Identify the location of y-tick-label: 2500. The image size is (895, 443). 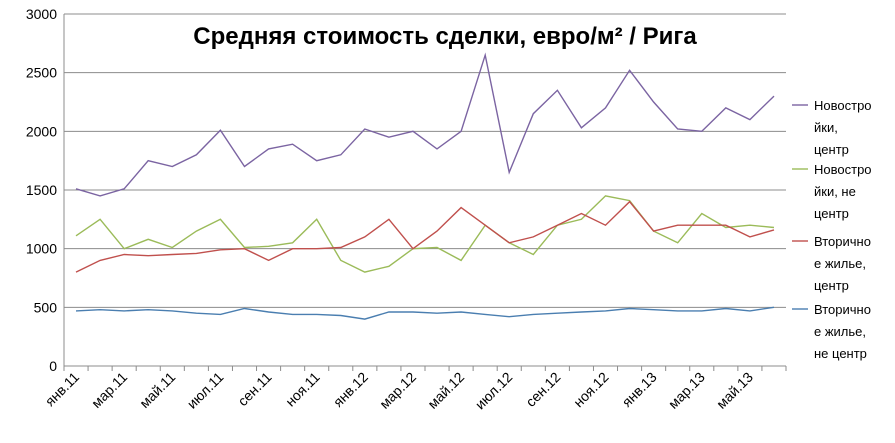
(41, 73).